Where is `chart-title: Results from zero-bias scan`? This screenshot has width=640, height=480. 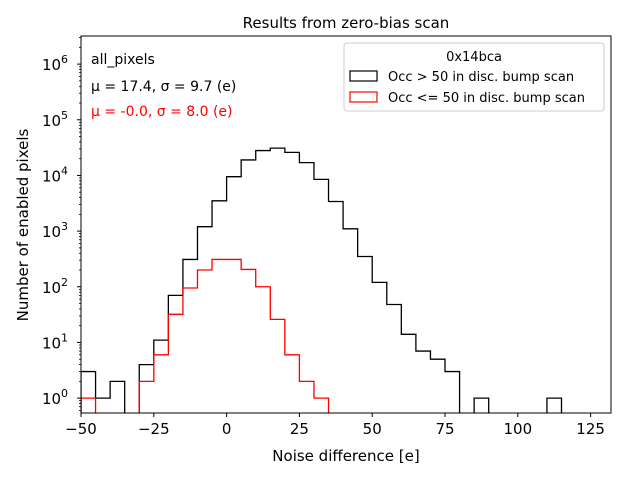 chart-title: Results from zero-bias scan is located at coordinates (346, 23).